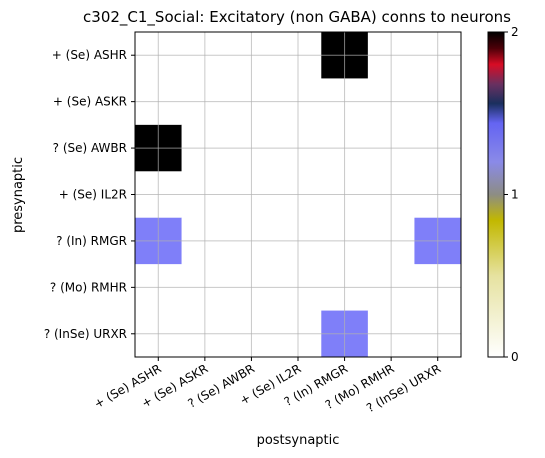 The height and width of the screenshot is (458, 545). Describe the element at coordinates (90, 148) in the screenshot. I see `y-tick-label: ? (Se) AWBR` at that location.